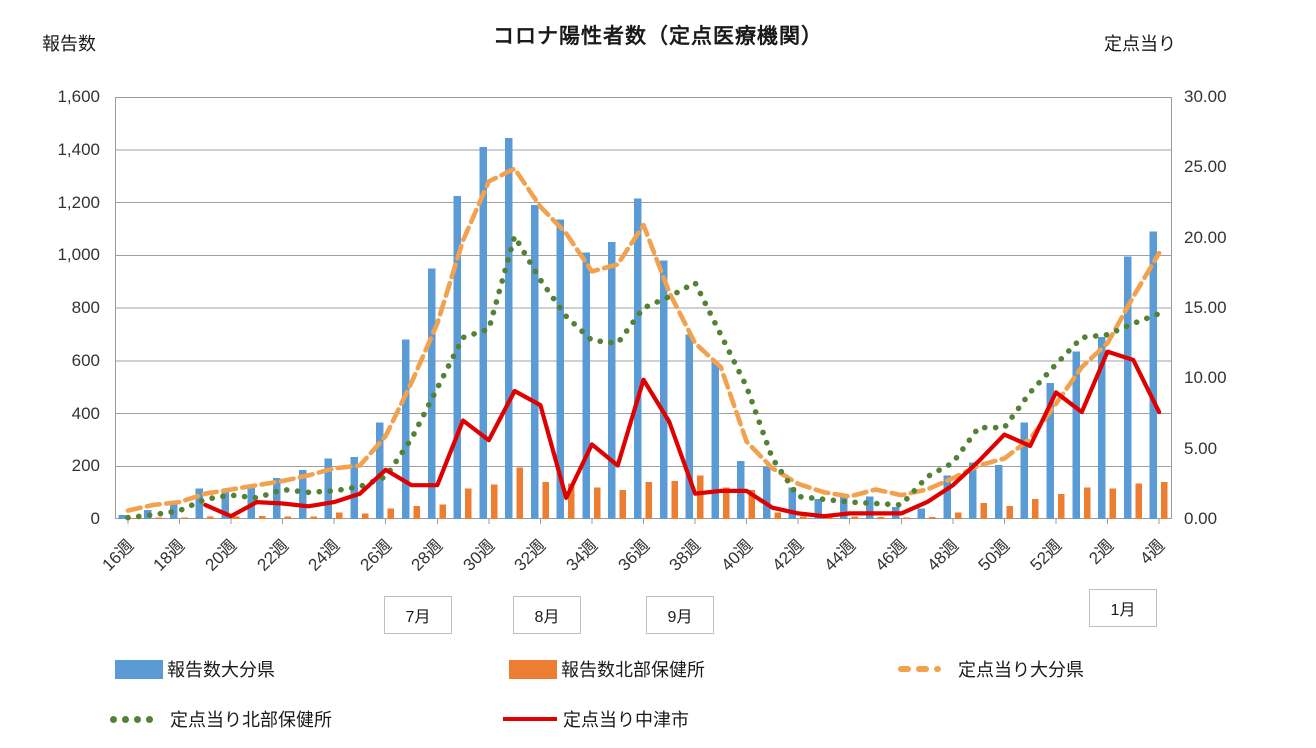 This screenshot has width=1316, height=748. I want to click on y-axis-left-tick: 1,000, so click(78, 255).